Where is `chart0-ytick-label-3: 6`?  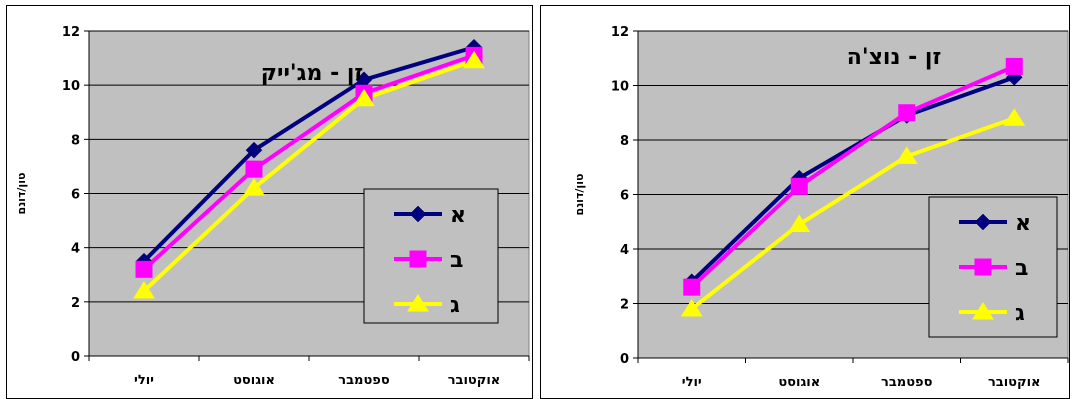
chart0-ytick-label-3: 6 is located at coordinates (75, 195).